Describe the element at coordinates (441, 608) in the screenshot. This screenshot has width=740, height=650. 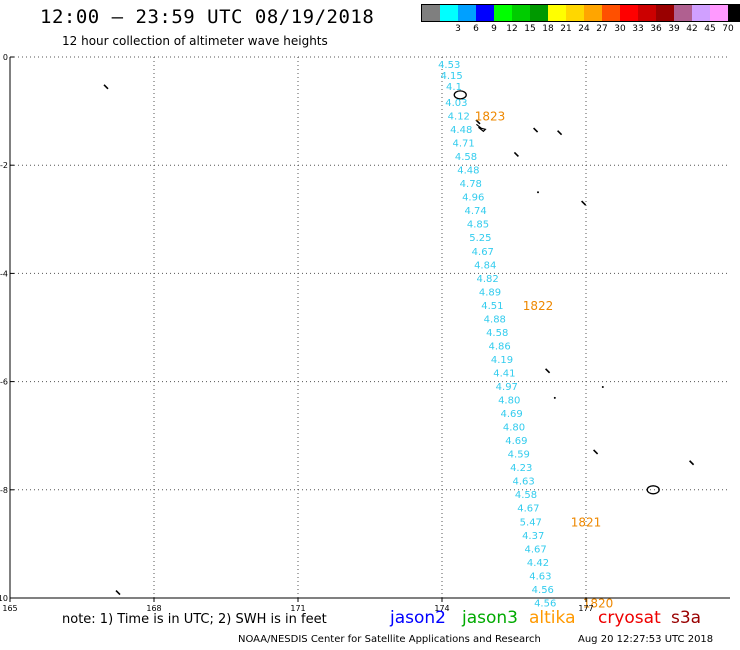
I see `lon-tick-label: 174` at that location.